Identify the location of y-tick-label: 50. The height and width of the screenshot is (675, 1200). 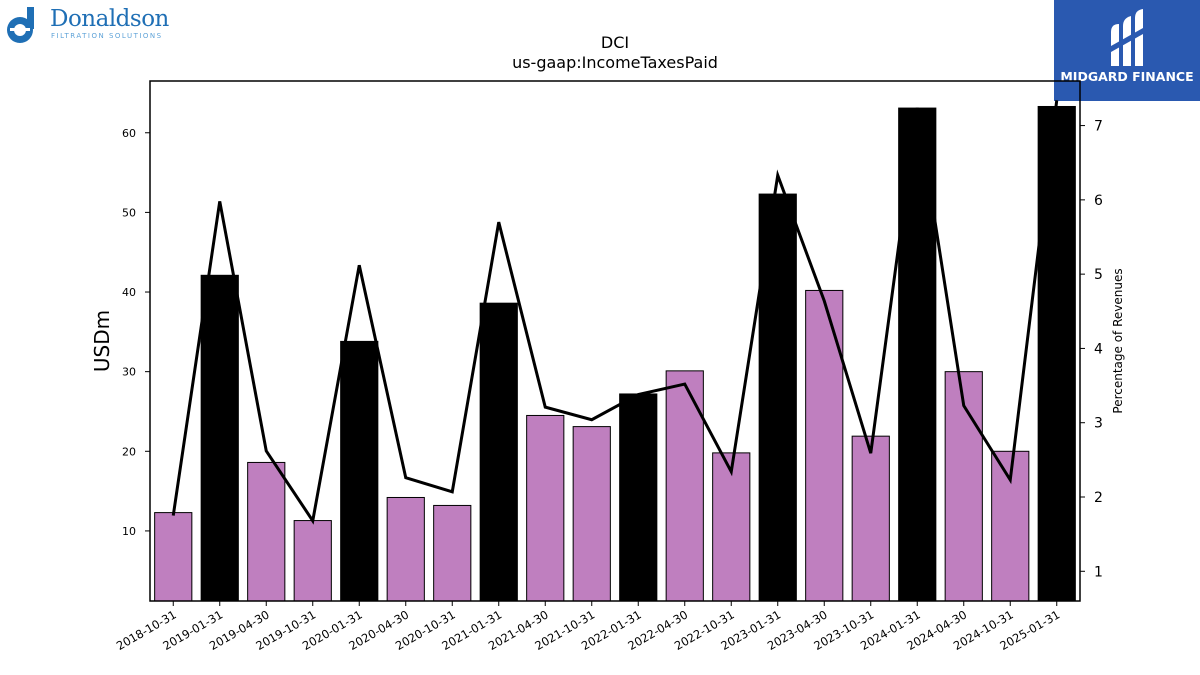
(129, 212).